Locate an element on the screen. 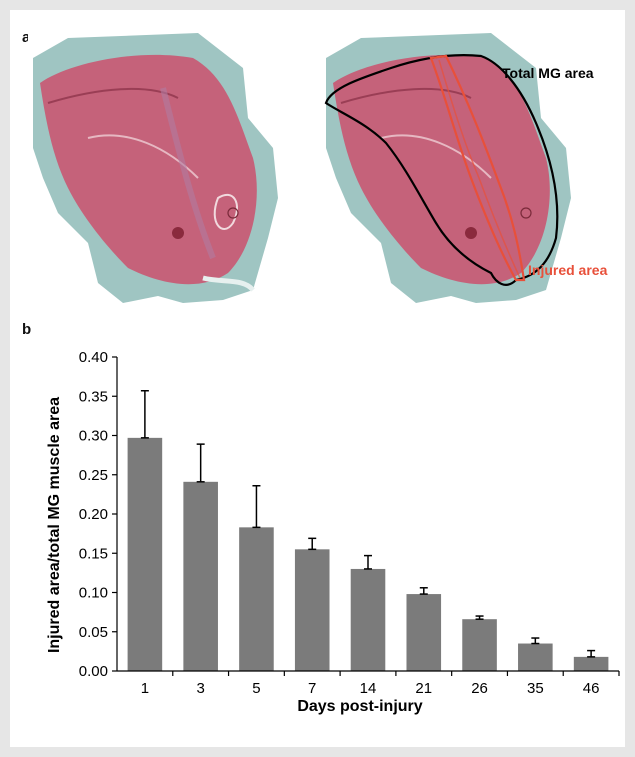  y-tick-label: 0.35 is located at coordinates (93, 396).